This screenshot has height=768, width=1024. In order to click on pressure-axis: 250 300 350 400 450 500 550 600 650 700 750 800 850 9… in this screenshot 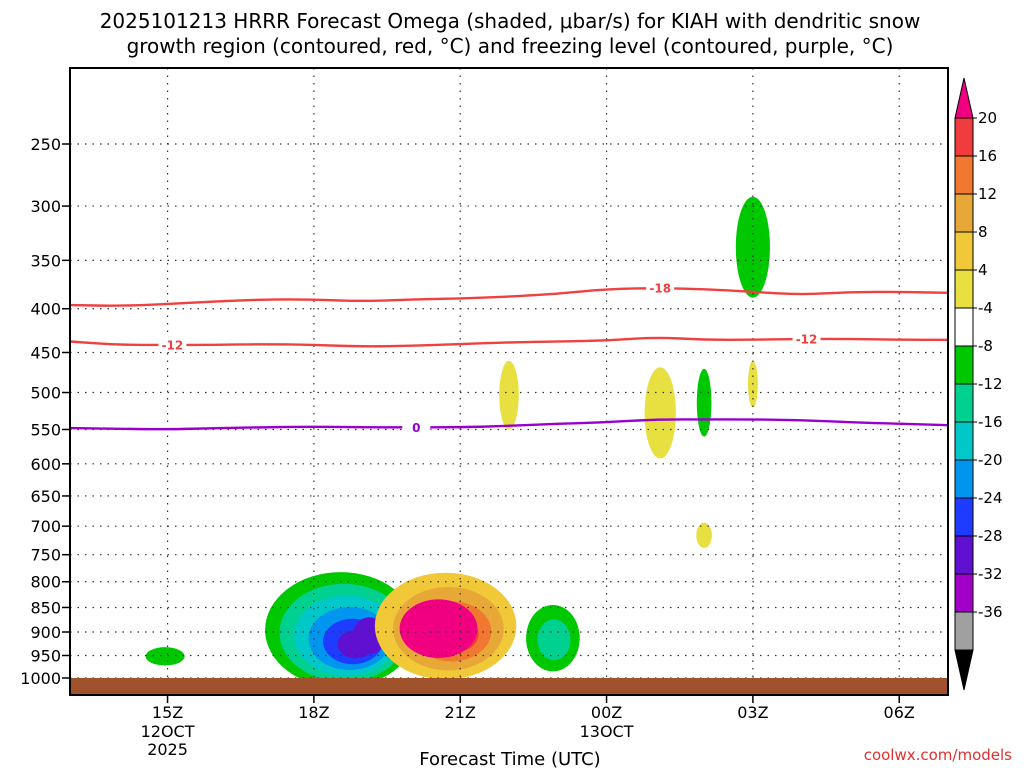, I will do `click(45, 411)`.